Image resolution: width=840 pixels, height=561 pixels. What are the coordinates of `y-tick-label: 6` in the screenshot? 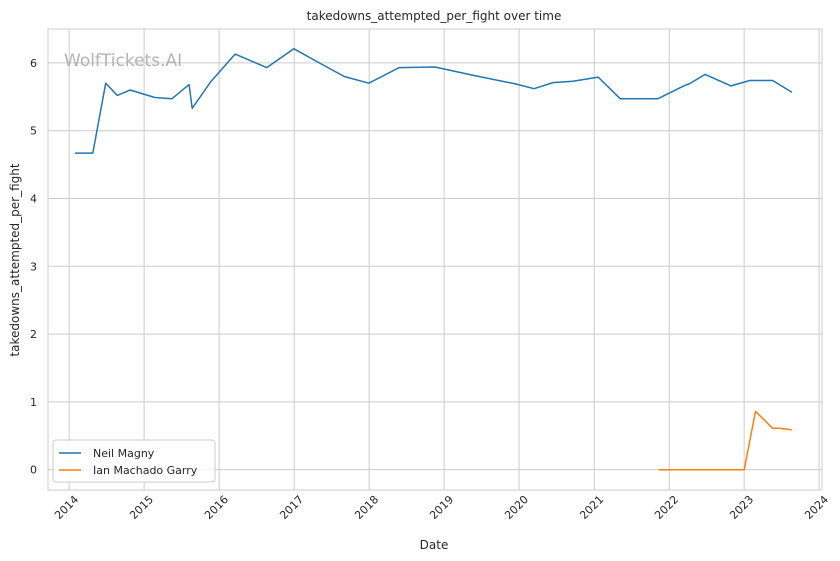 It's located at (33, 63).